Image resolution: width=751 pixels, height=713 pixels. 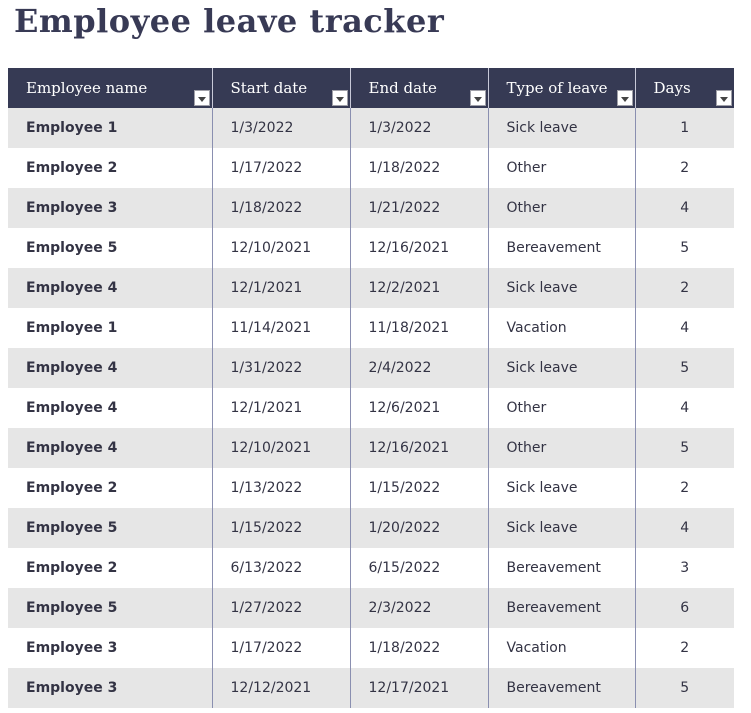 I want to click on start-date-cell: 1/15/2022, so click(x=281, y=528).